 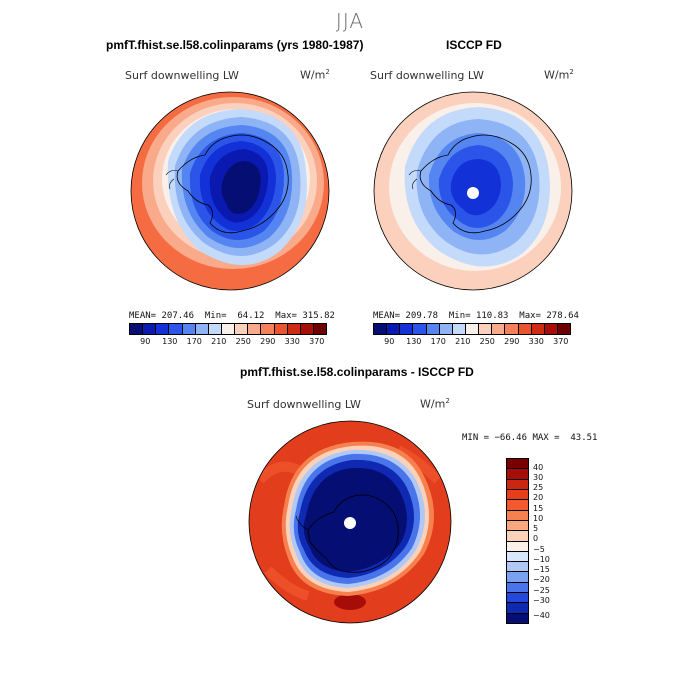 I want to click on panel1-colorbar, so click(x=228, y=329).